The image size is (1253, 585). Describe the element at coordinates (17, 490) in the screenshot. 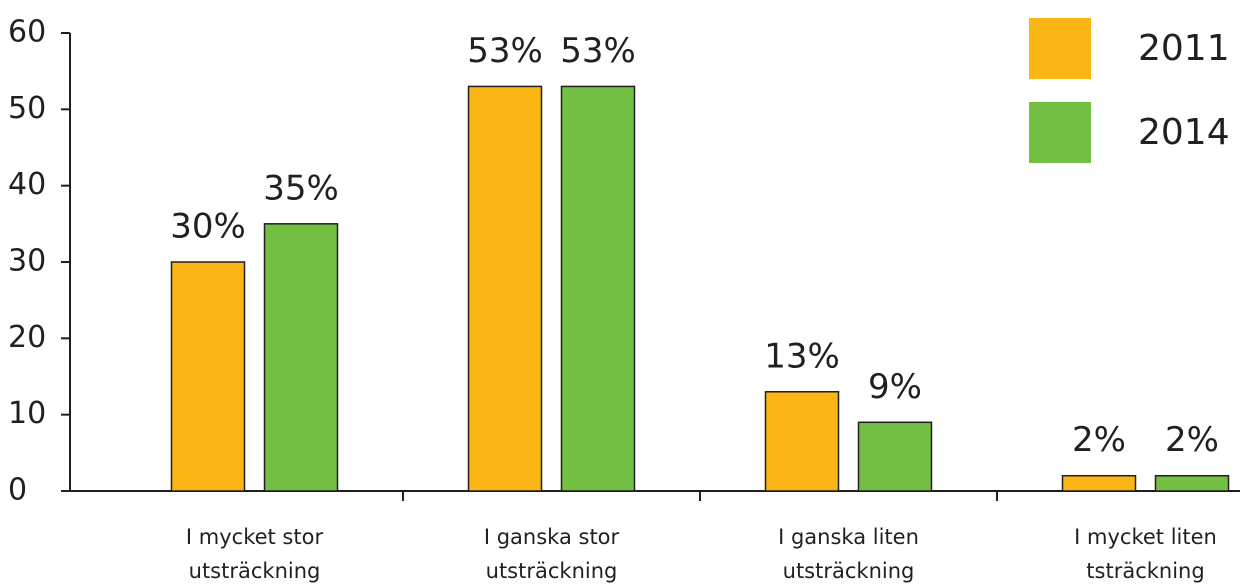

I see `y-tick-label: 0` at that location.